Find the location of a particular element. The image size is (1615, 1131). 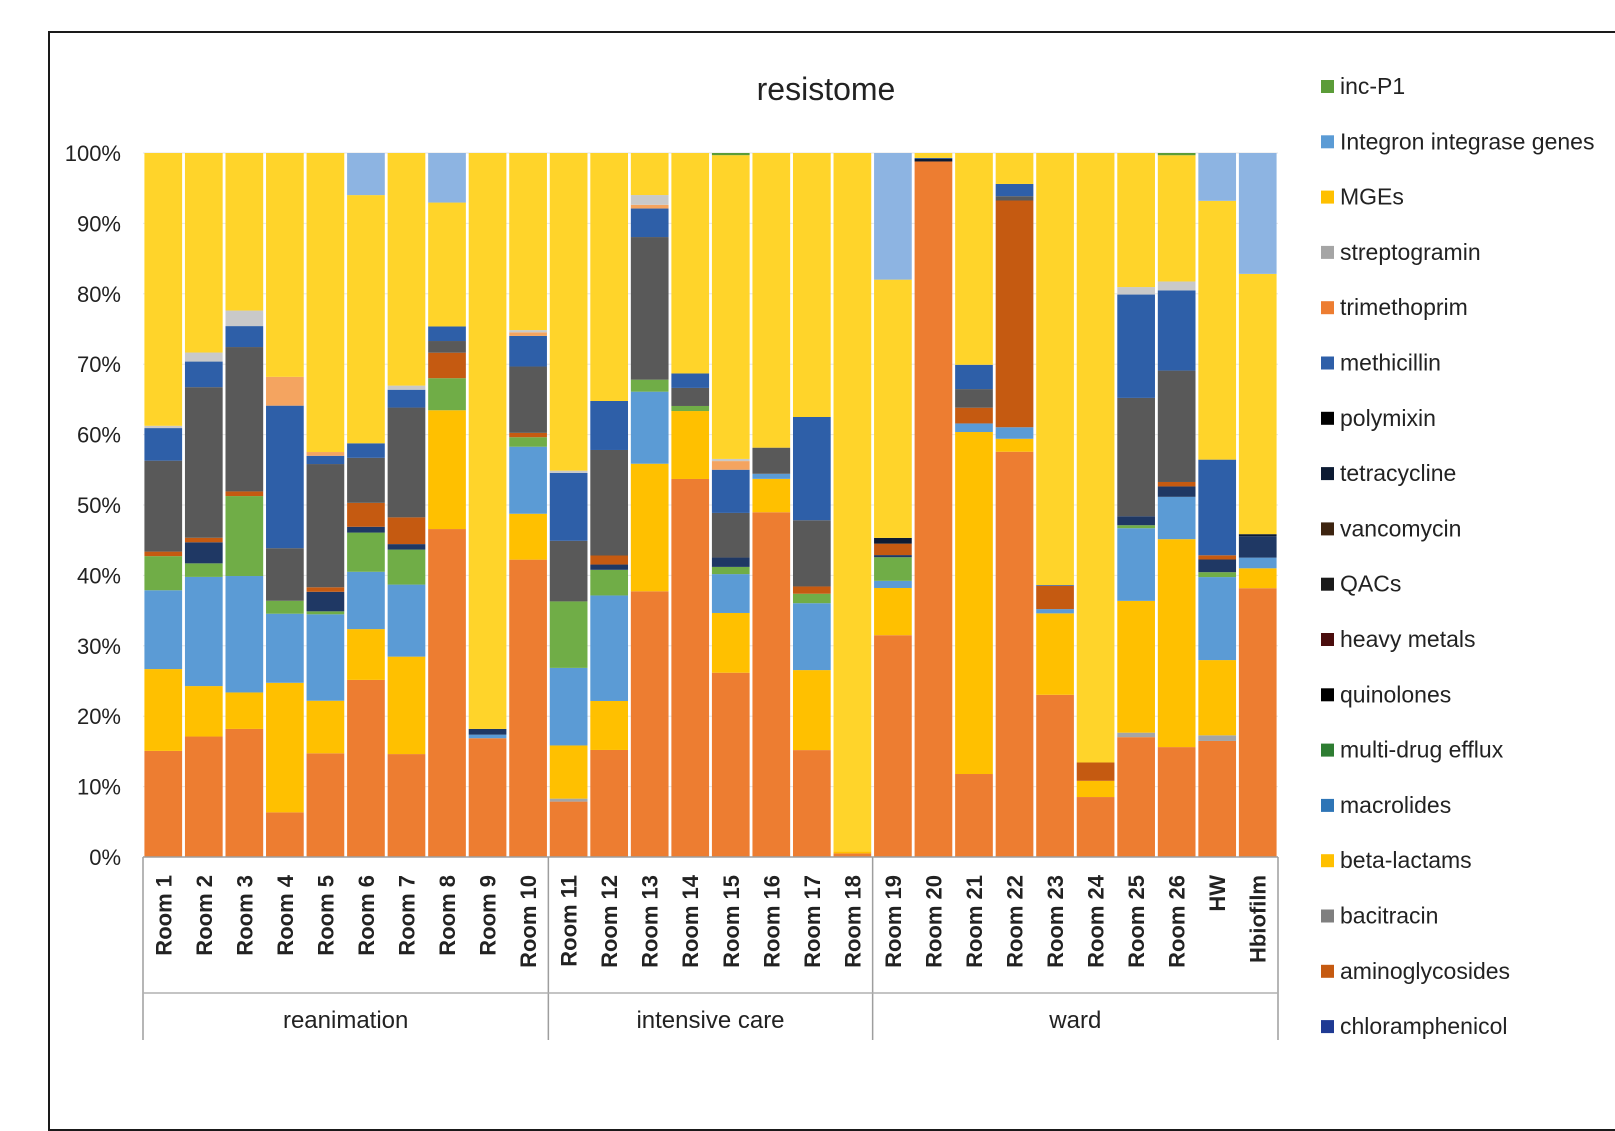

y-tick-label: 90% is located at coordinates (99, 223).